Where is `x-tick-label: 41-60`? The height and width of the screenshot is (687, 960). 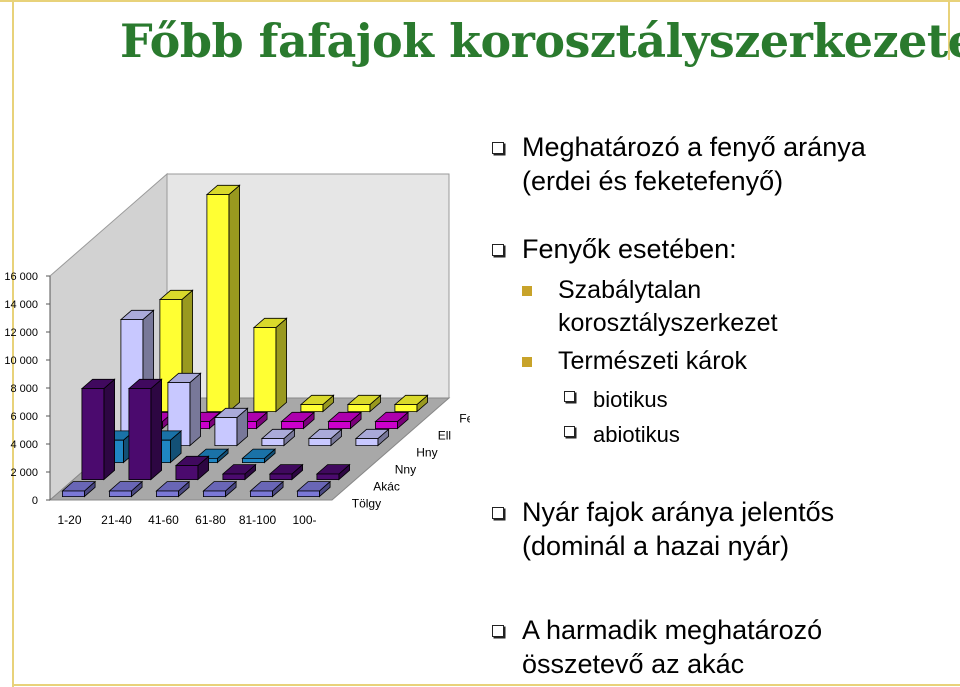 x-tick-label: 41-60 is located at coordinates (163, 520).